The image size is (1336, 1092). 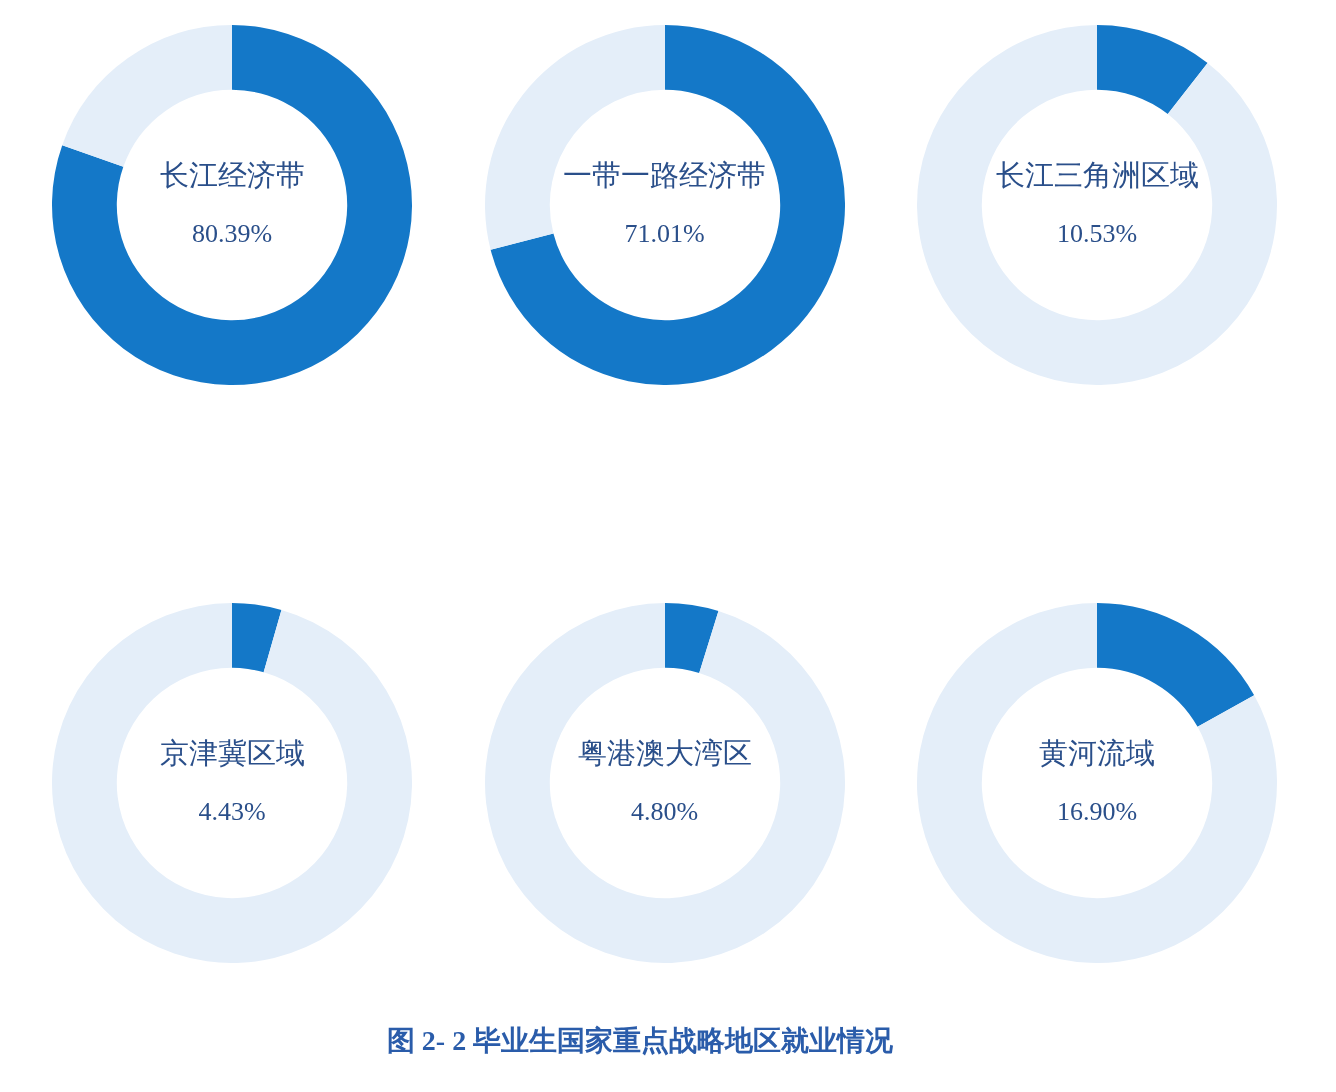 What do you see at coordinates (664, 753) in the screenshot?
I see `slice-label: 粤港澳大湾区` at bounding box center [664, 753].